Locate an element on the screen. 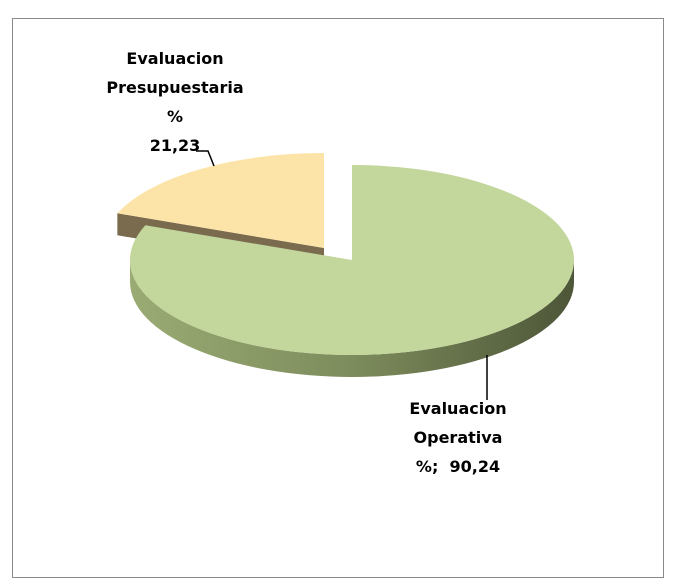 This screenshot has height=578, width=677. slice-label: Evaluacion Operativa %; 90,24 is located at coordinates (458, 437).